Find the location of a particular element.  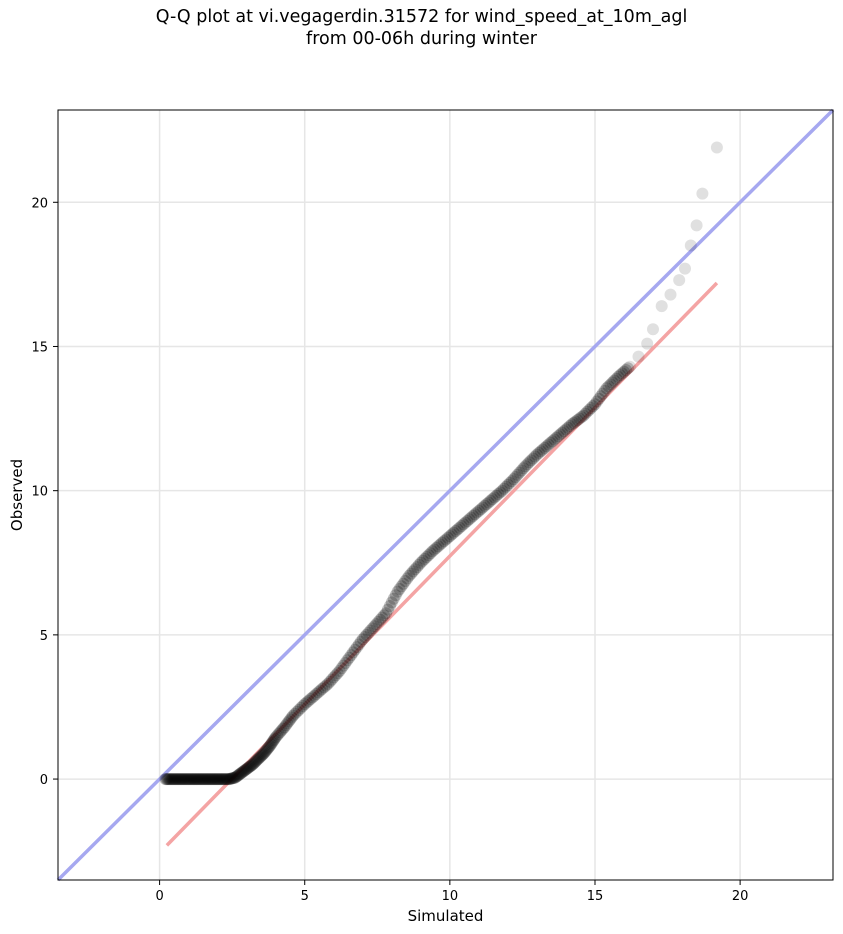

x-tick-label: 20 is located at coordinates (740, 896).